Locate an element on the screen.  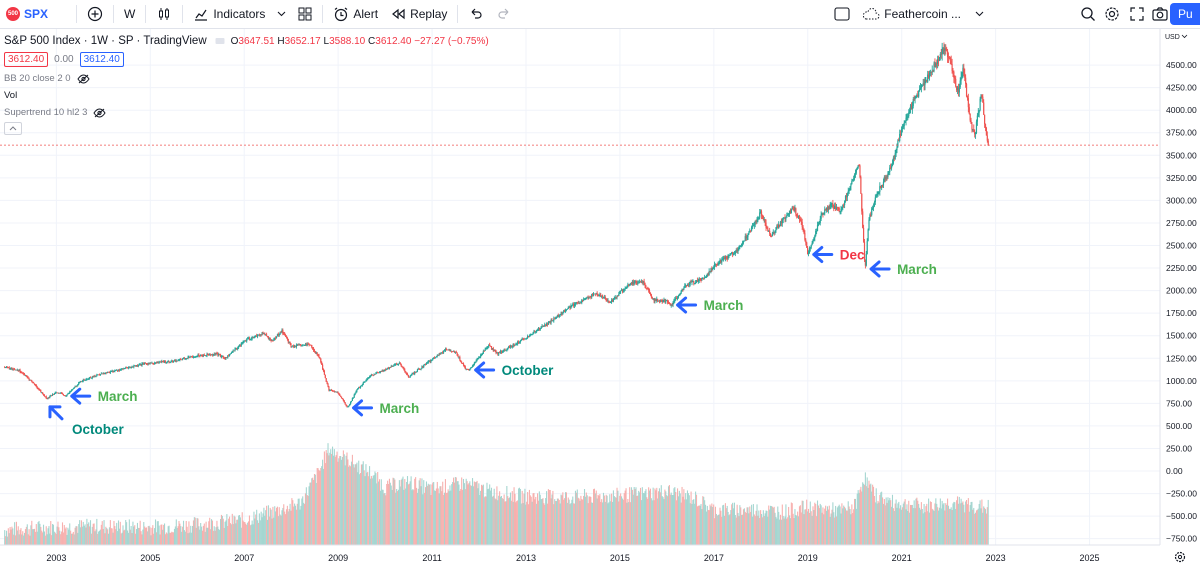
y-tick-label: 1500.00 is located at coordinates (1181, 336).